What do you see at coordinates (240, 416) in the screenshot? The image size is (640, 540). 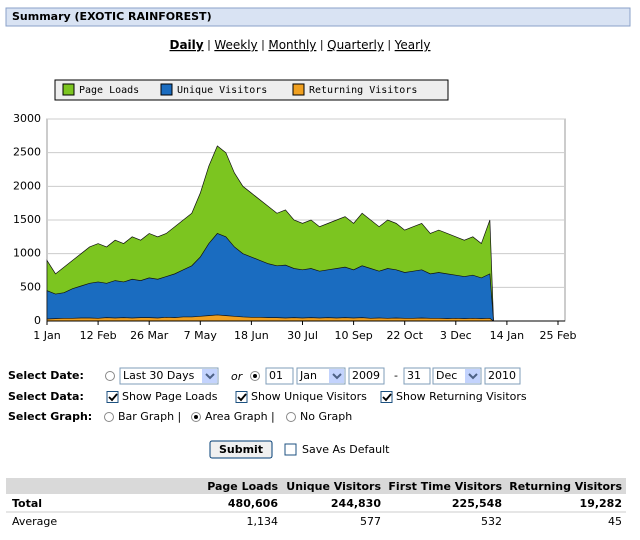 I see `radio-label: Area Graph |` at bounding box center [240, 416].